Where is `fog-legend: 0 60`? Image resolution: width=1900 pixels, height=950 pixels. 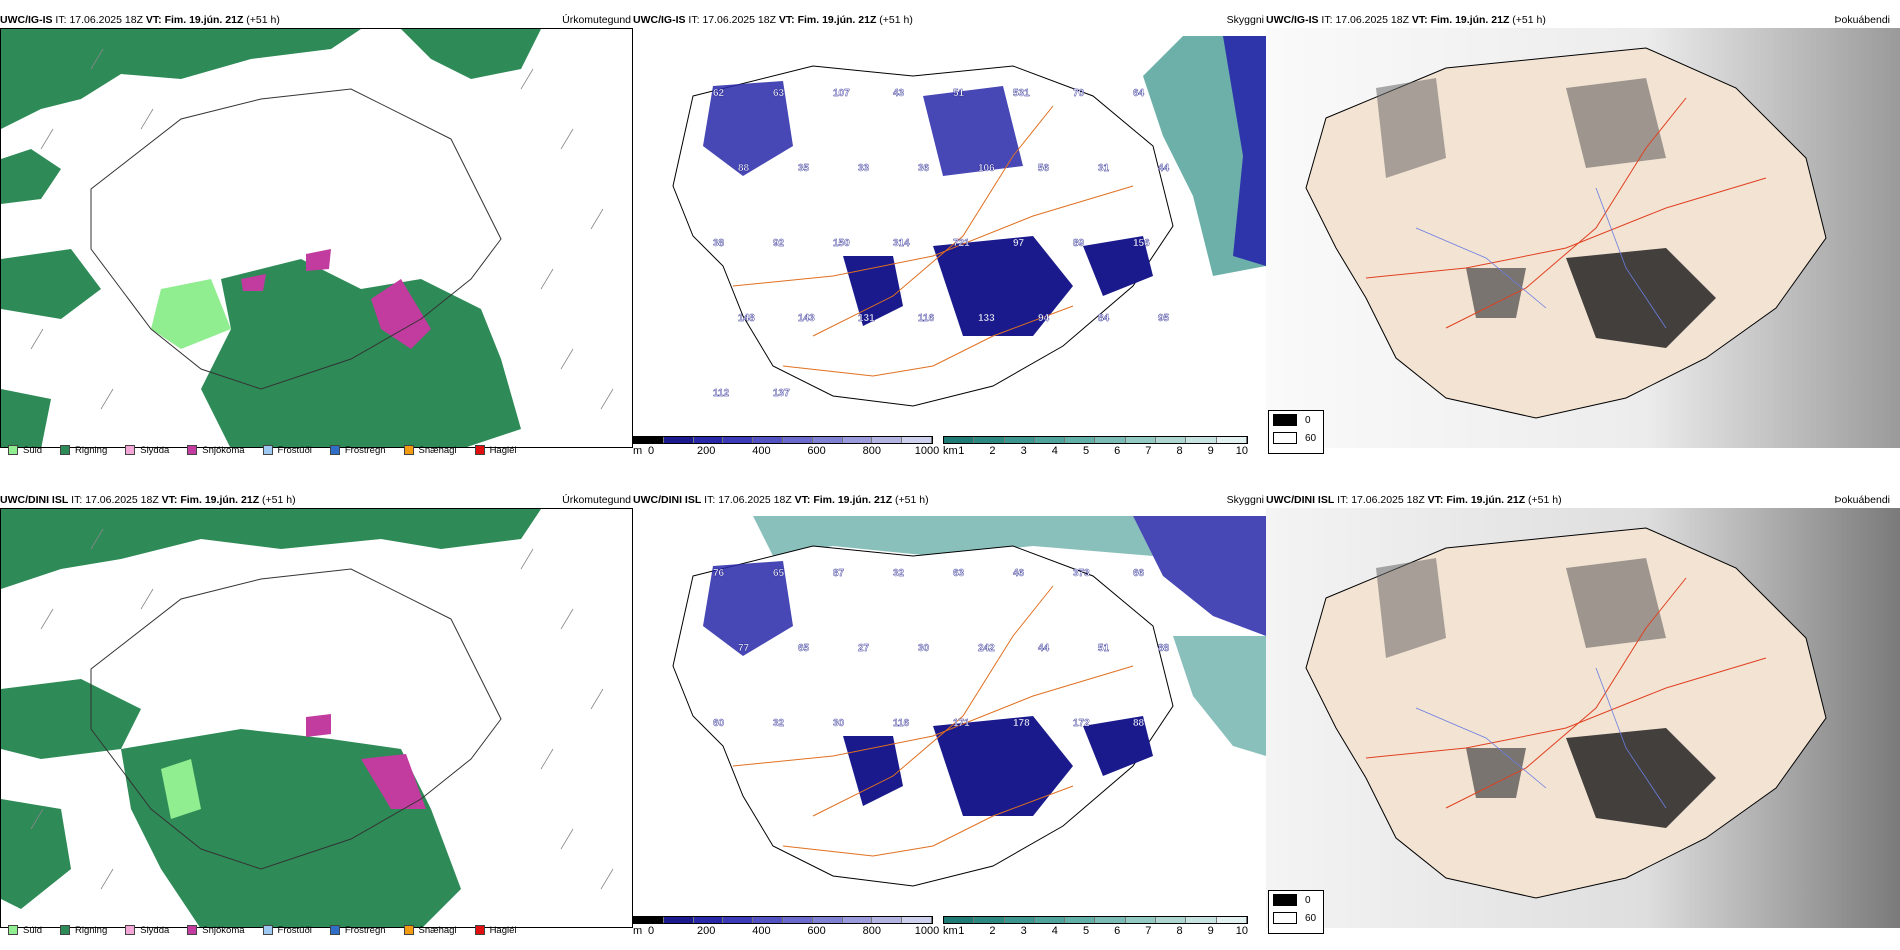 fog-legend: 0 60 is located at coordinates (1296, 432).